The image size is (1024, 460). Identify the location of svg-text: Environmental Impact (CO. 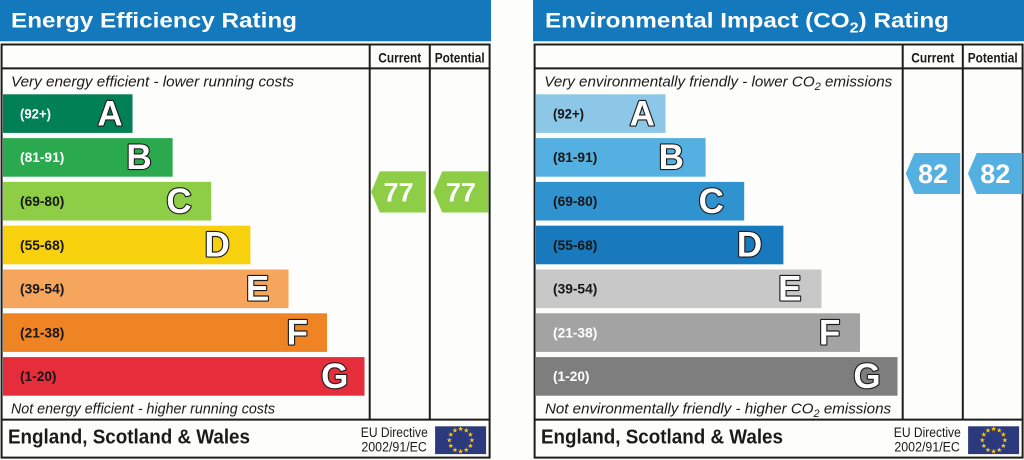
(697, 21).